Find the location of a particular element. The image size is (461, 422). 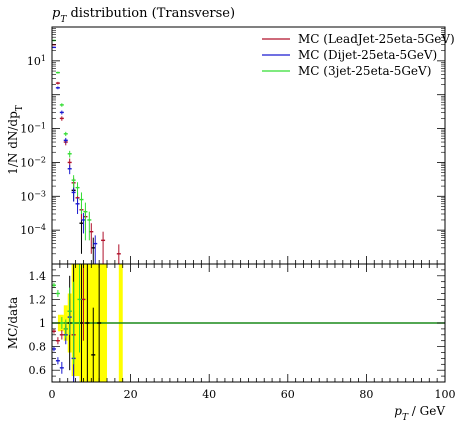

y-tick-label: 10¹ is located at coordinates (36, 60).